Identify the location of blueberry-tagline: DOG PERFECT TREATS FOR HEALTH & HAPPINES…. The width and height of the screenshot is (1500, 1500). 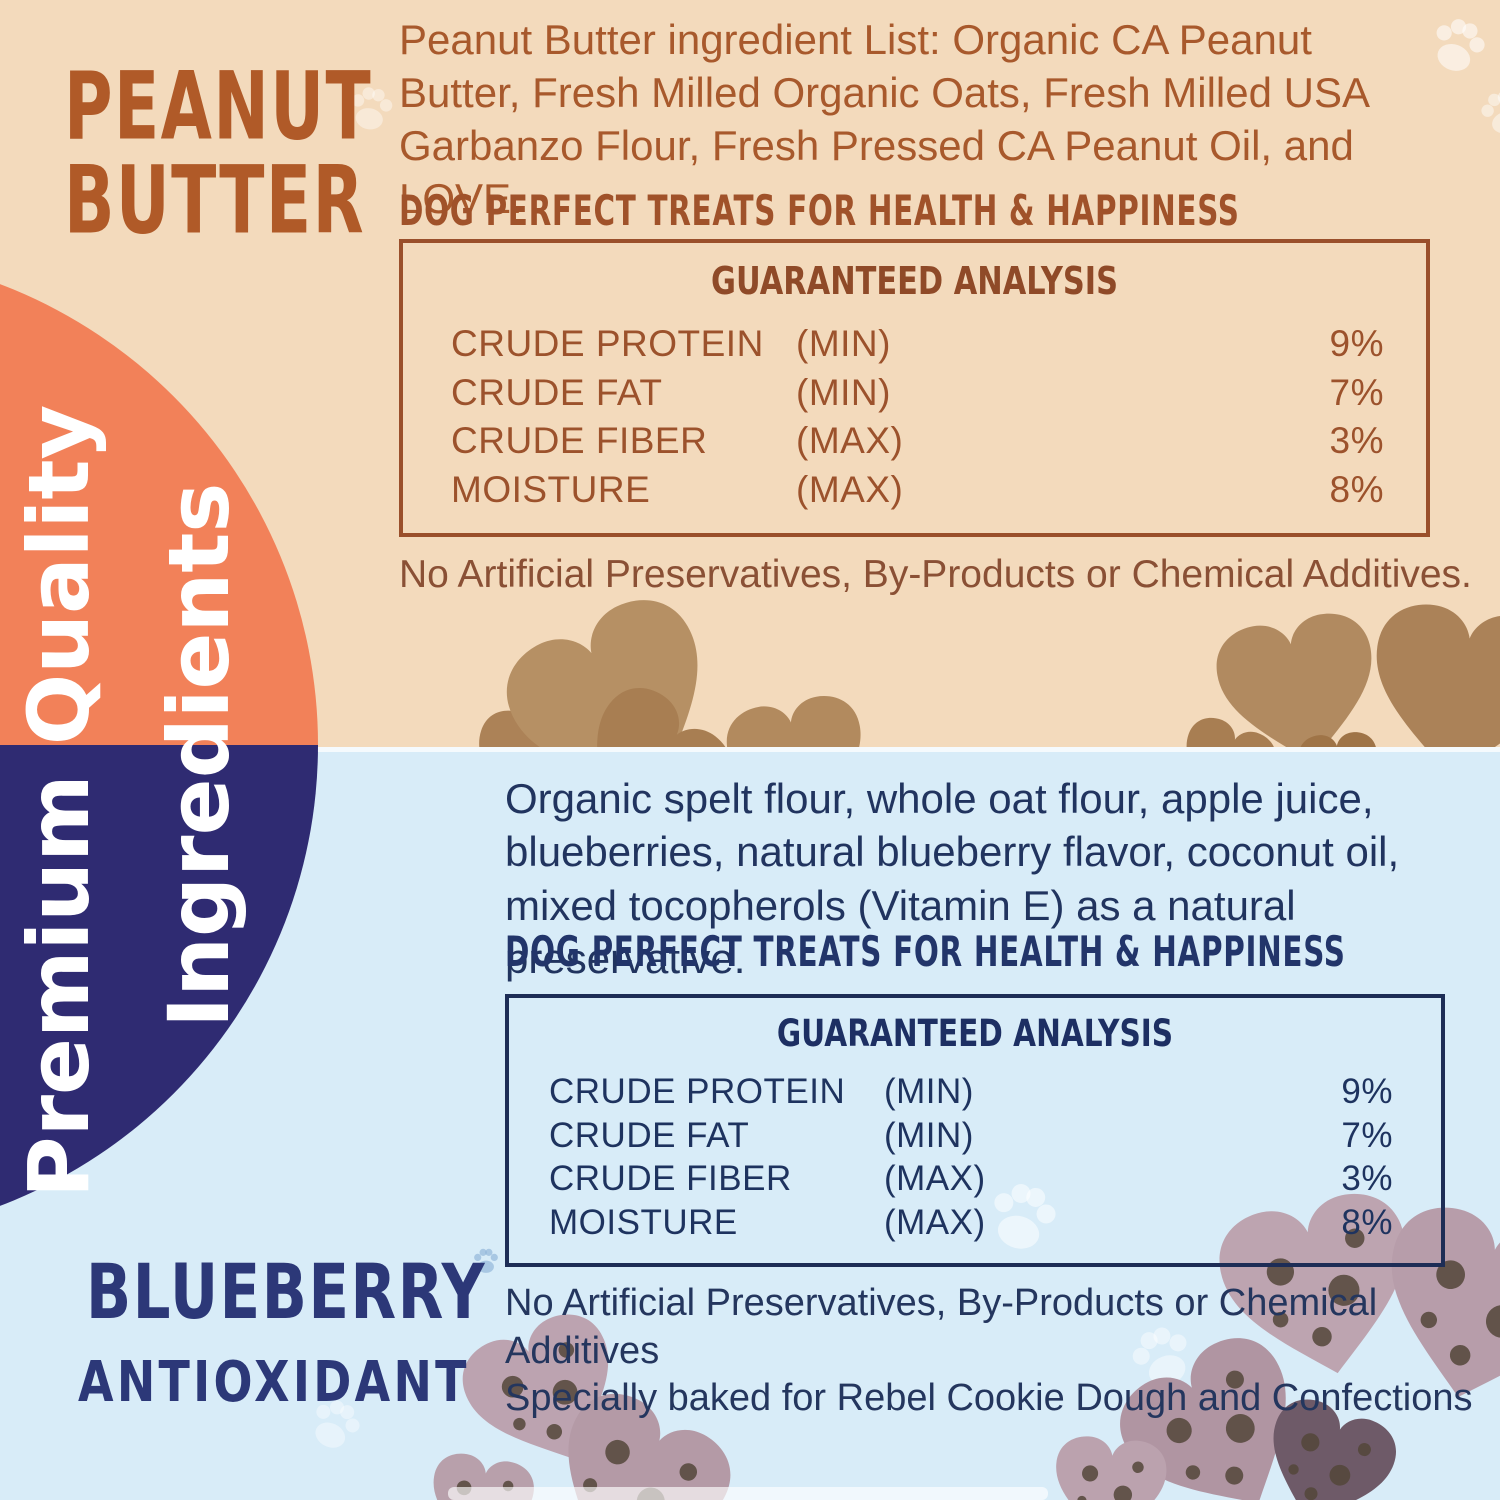
(925, 951).